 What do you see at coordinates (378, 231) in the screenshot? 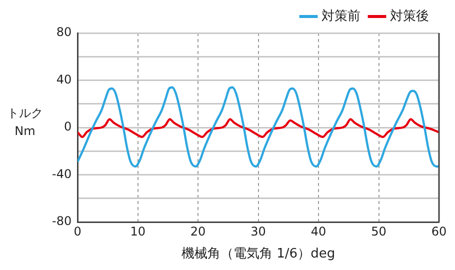
I see `x-tick-label: 50` at bounding box center [378, 231].